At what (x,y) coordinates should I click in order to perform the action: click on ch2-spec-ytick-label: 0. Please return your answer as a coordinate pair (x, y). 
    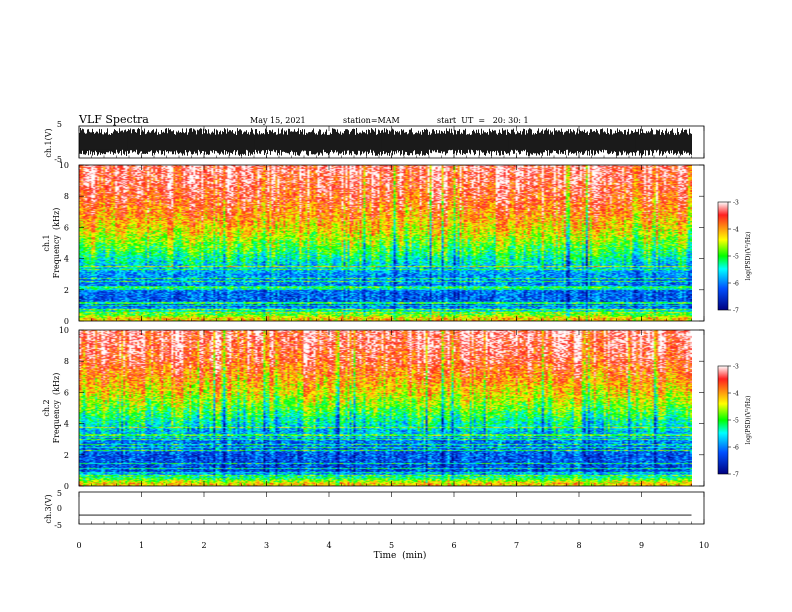
    Looking at the image, I should click on (66, 486).